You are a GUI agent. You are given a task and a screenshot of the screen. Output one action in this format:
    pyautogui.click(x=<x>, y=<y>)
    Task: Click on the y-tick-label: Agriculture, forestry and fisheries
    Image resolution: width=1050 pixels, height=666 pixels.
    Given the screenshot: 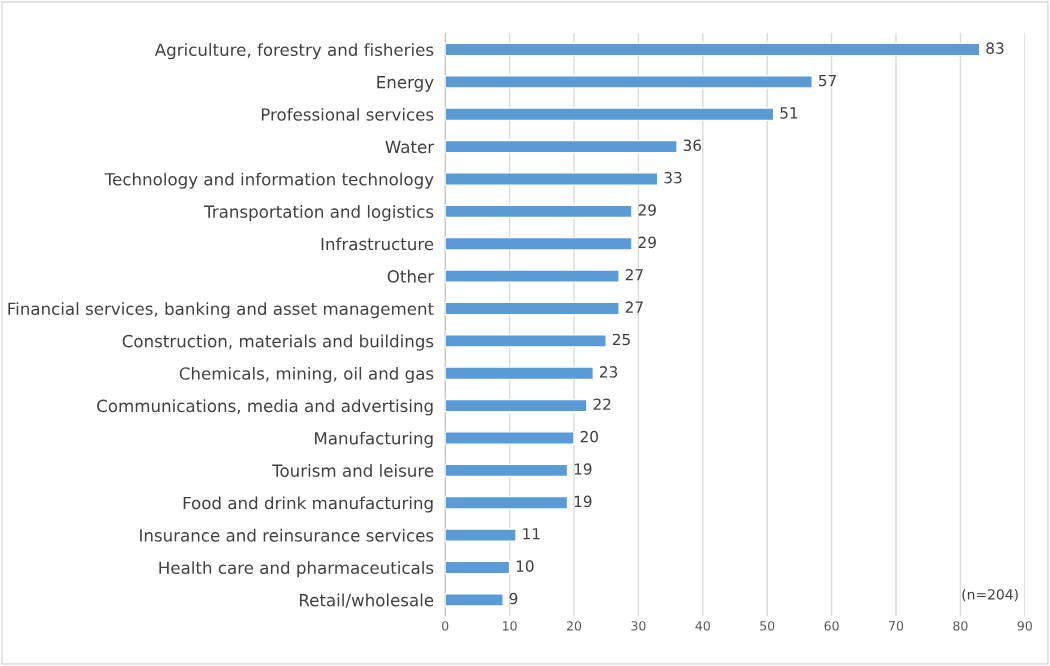 What is the action you would take?
    pyautogui.click(x=294, y=51)
    